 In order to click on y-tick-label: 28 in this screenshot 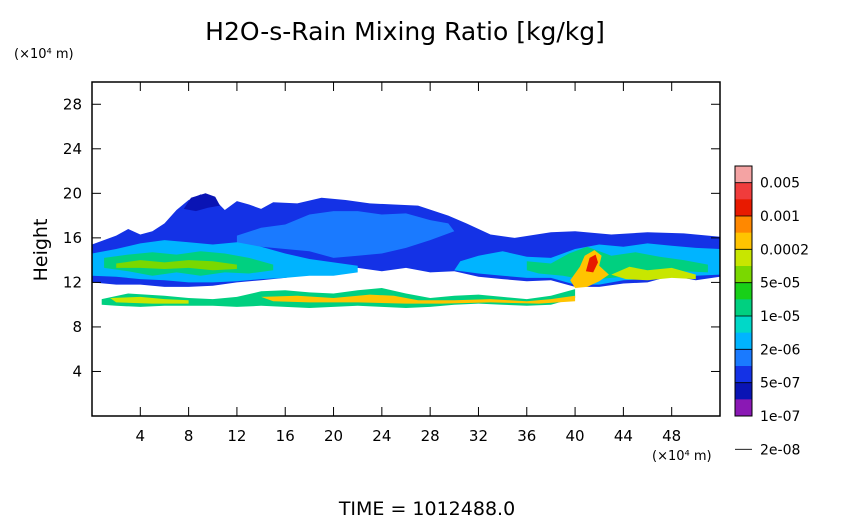, I will do `click(72, 104)`.